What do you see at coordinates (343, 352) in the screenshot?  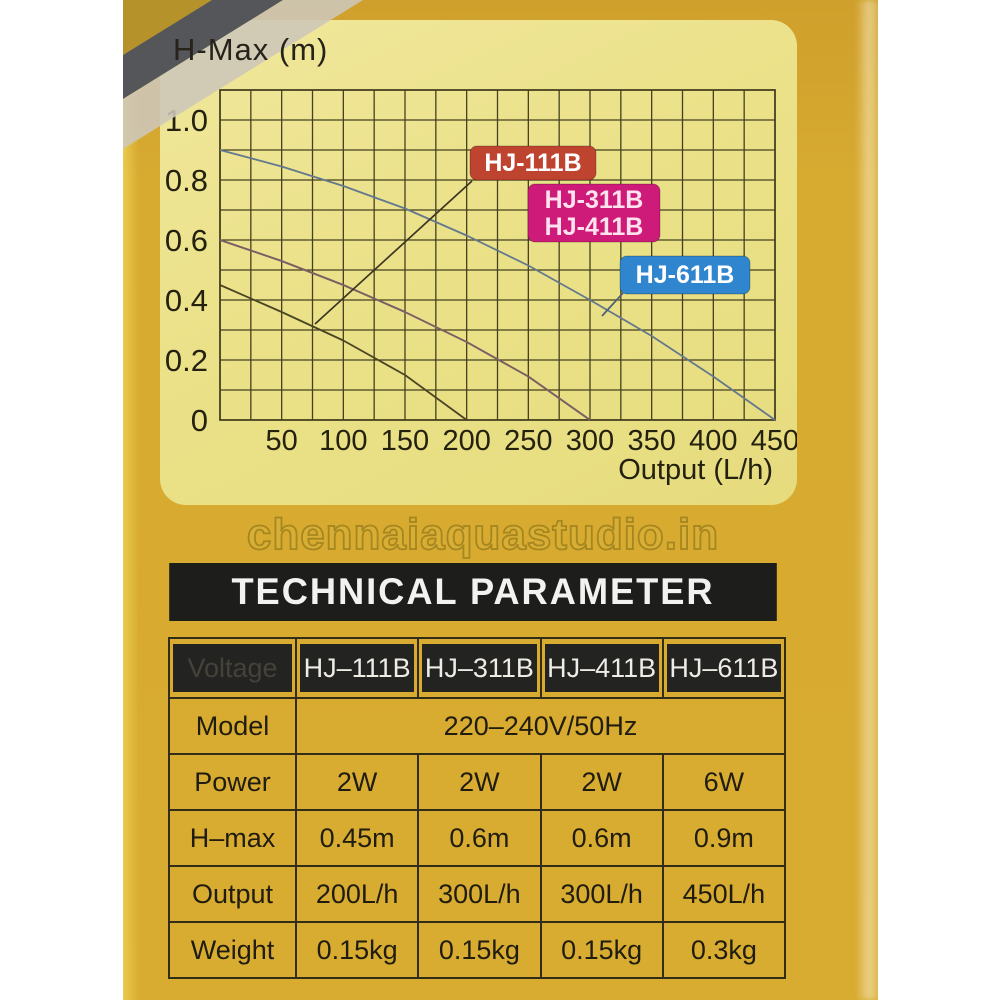 I see `curve-HJ-111B` at bounding box center [343, 352].